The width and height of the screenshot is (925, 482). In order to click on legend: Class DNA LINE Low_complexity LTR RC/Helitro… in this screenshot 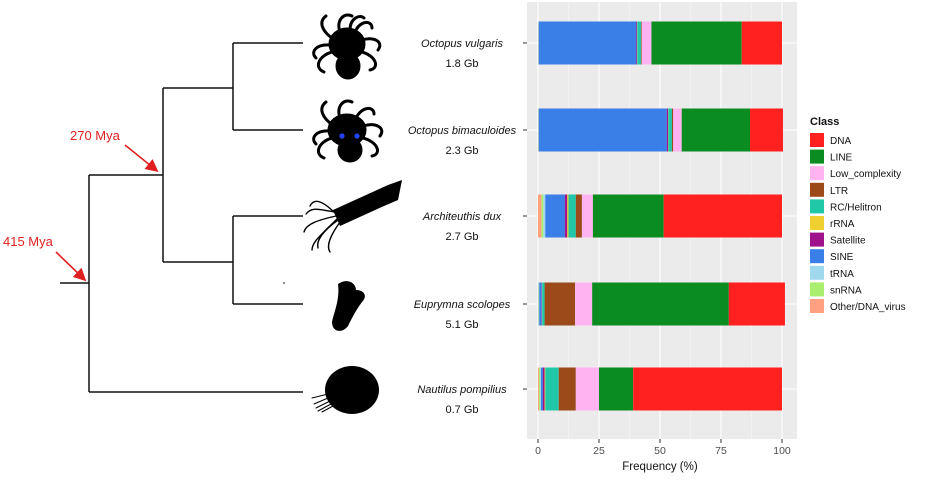, I will do `click(858, 214)`.